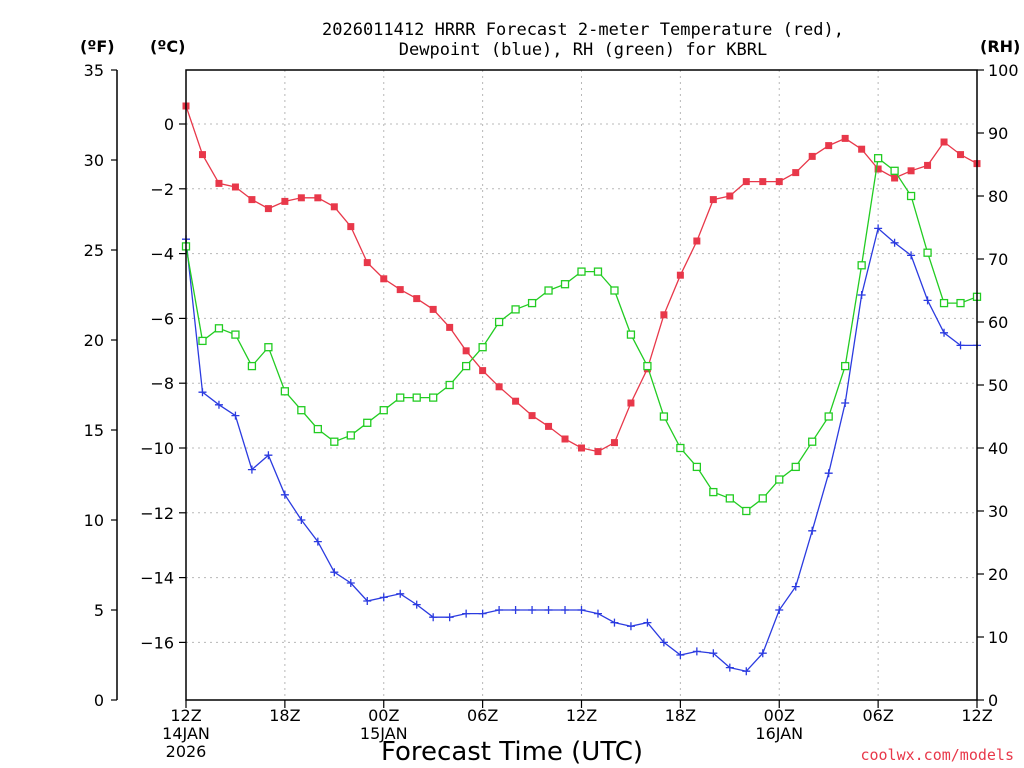 The height and width of the screenshot is (768, 1024). I want to click on celsius-axis-ticks: 0 −2 −4 −6 −8 −10 −12 −14 −16, so click(163, 383).